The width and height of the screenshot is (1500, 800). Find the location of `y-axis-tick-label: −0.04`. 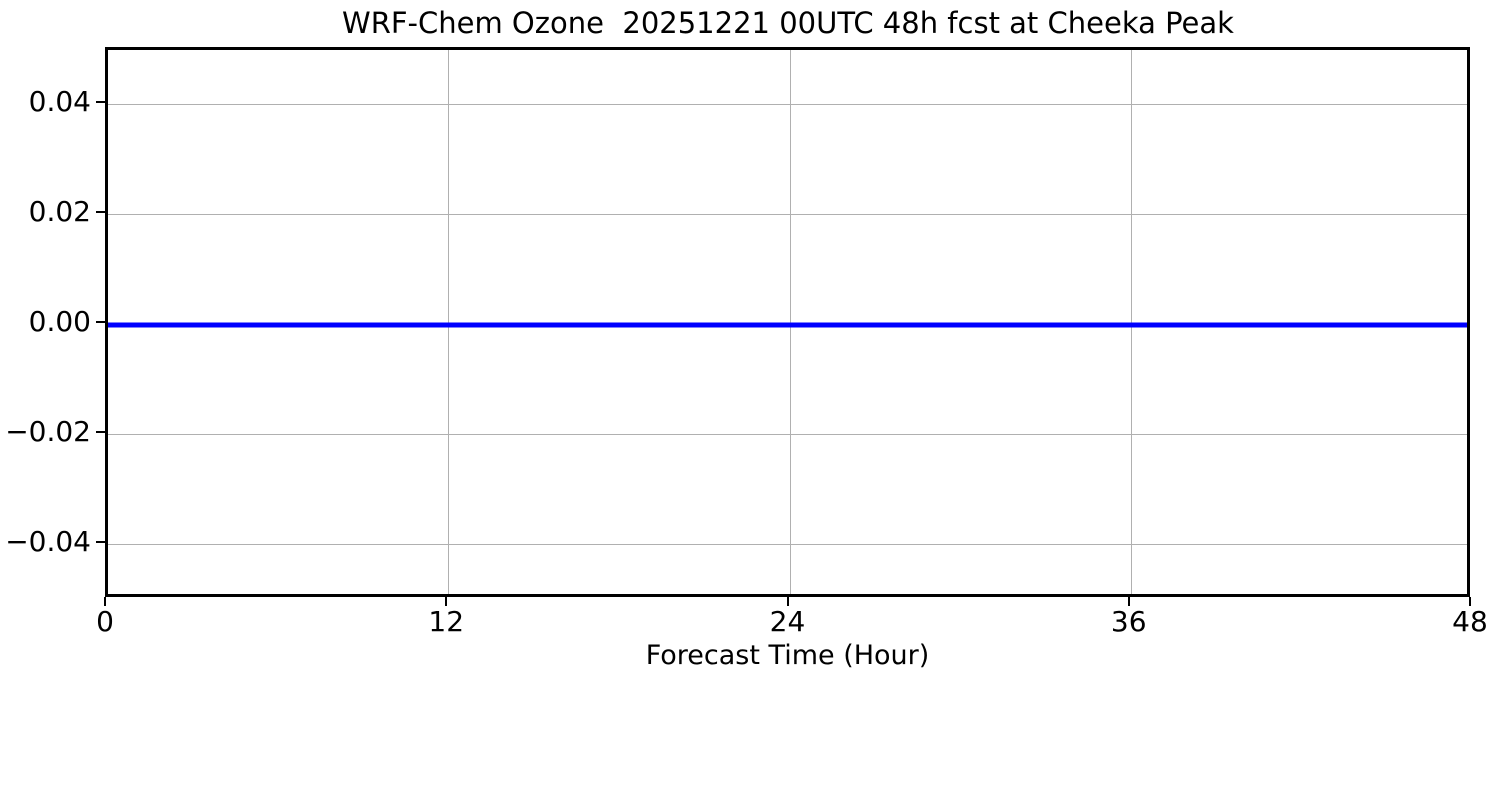

y-axis-tick-label: −0.04 is located at coordinates (48, 541).